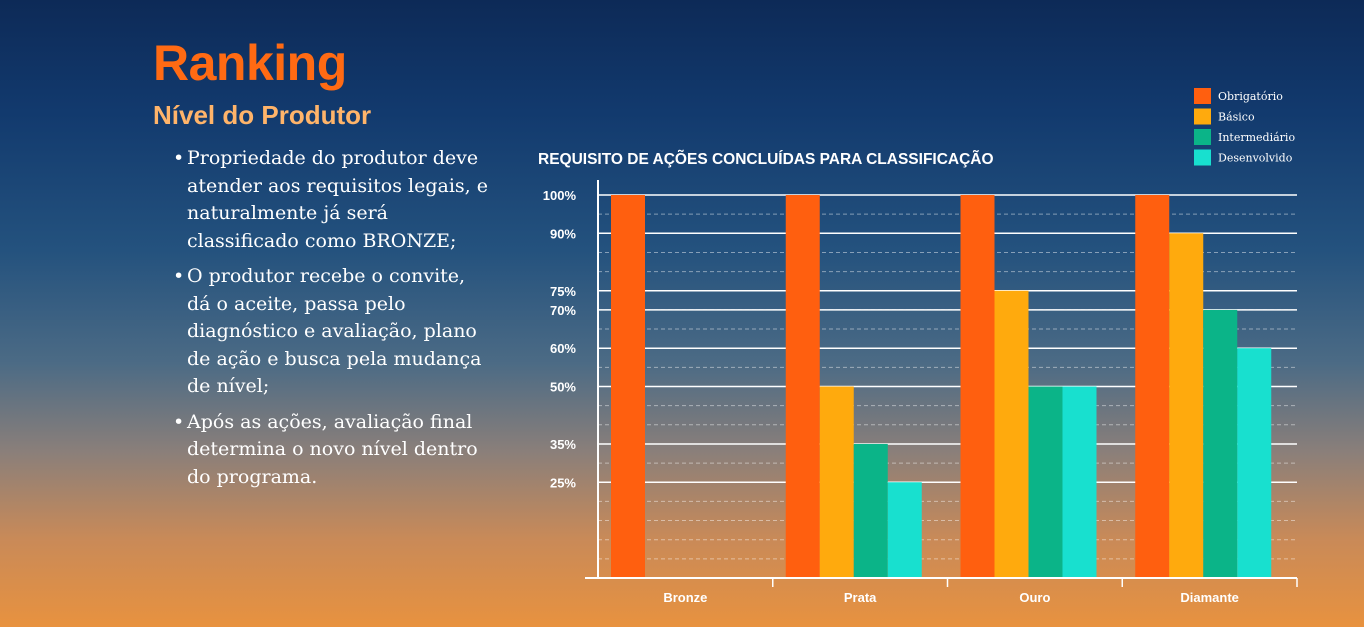  I want to click on legend-label: Básico, so click(1236, 117).